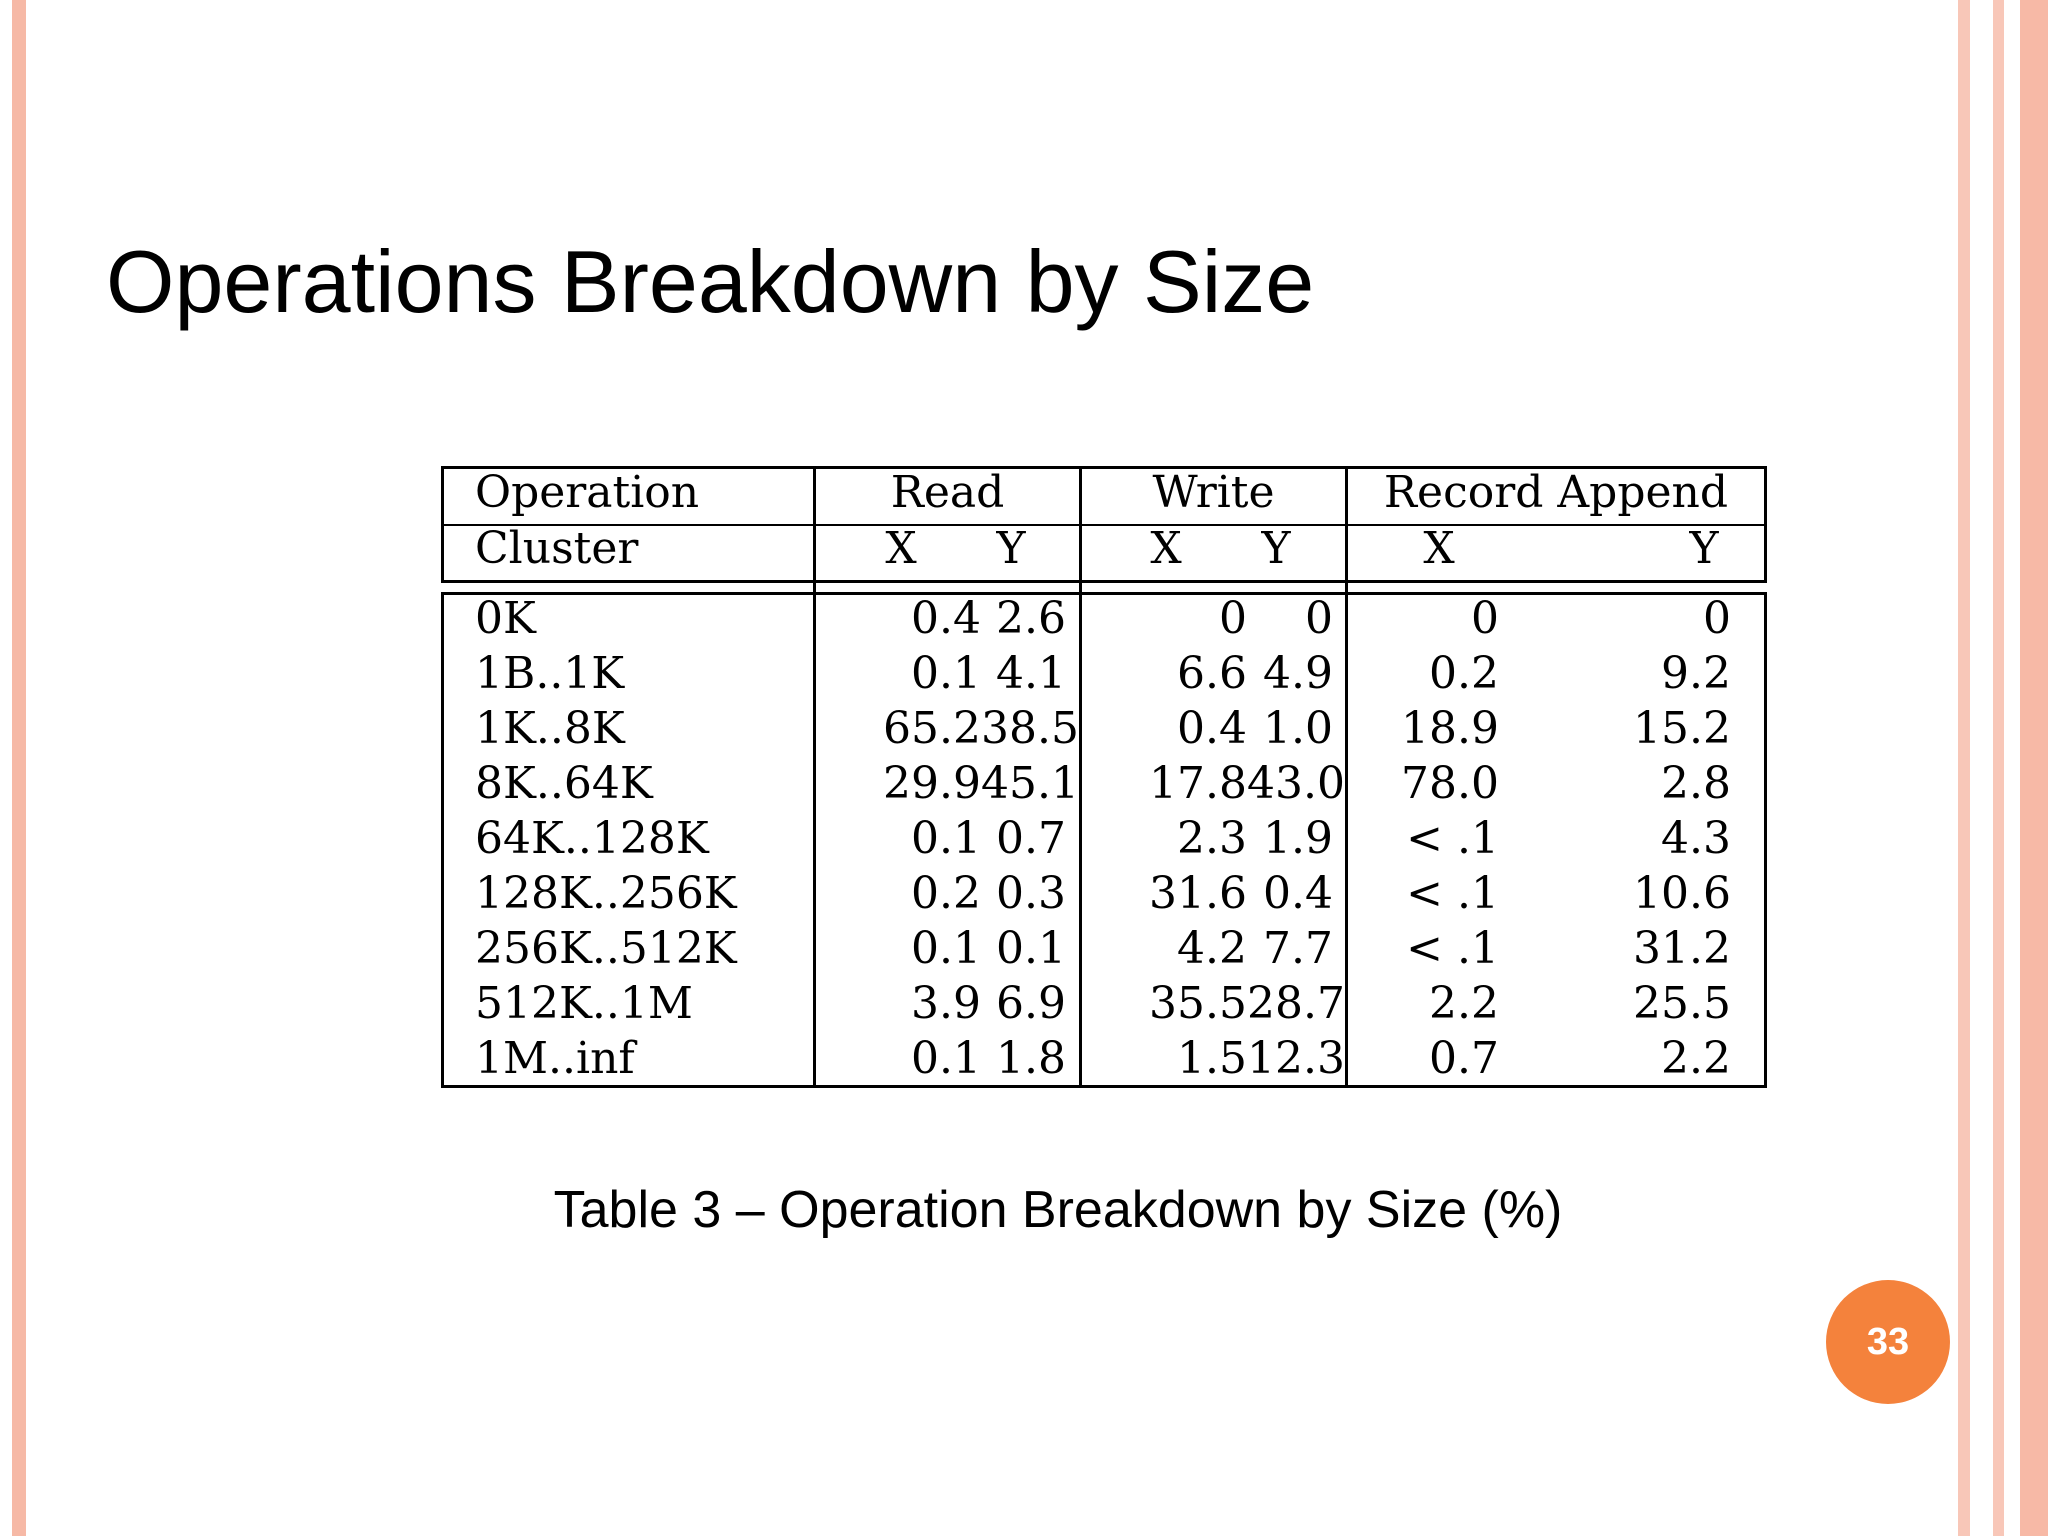 The image size is (2048, 1536). I want to click on table-cell-write-x: 0.4, so click(1212, 728).